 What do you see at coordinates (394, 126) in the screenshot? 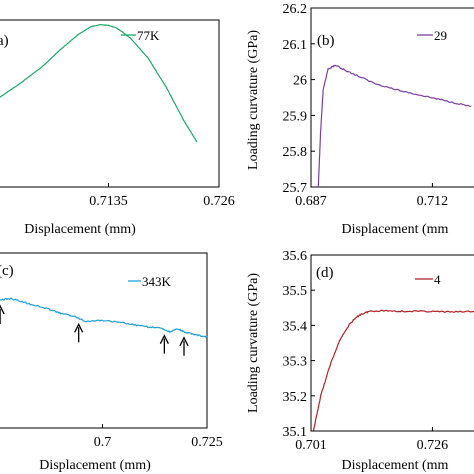
I see `panel-b-series-line` at bounding box center [394, 126].